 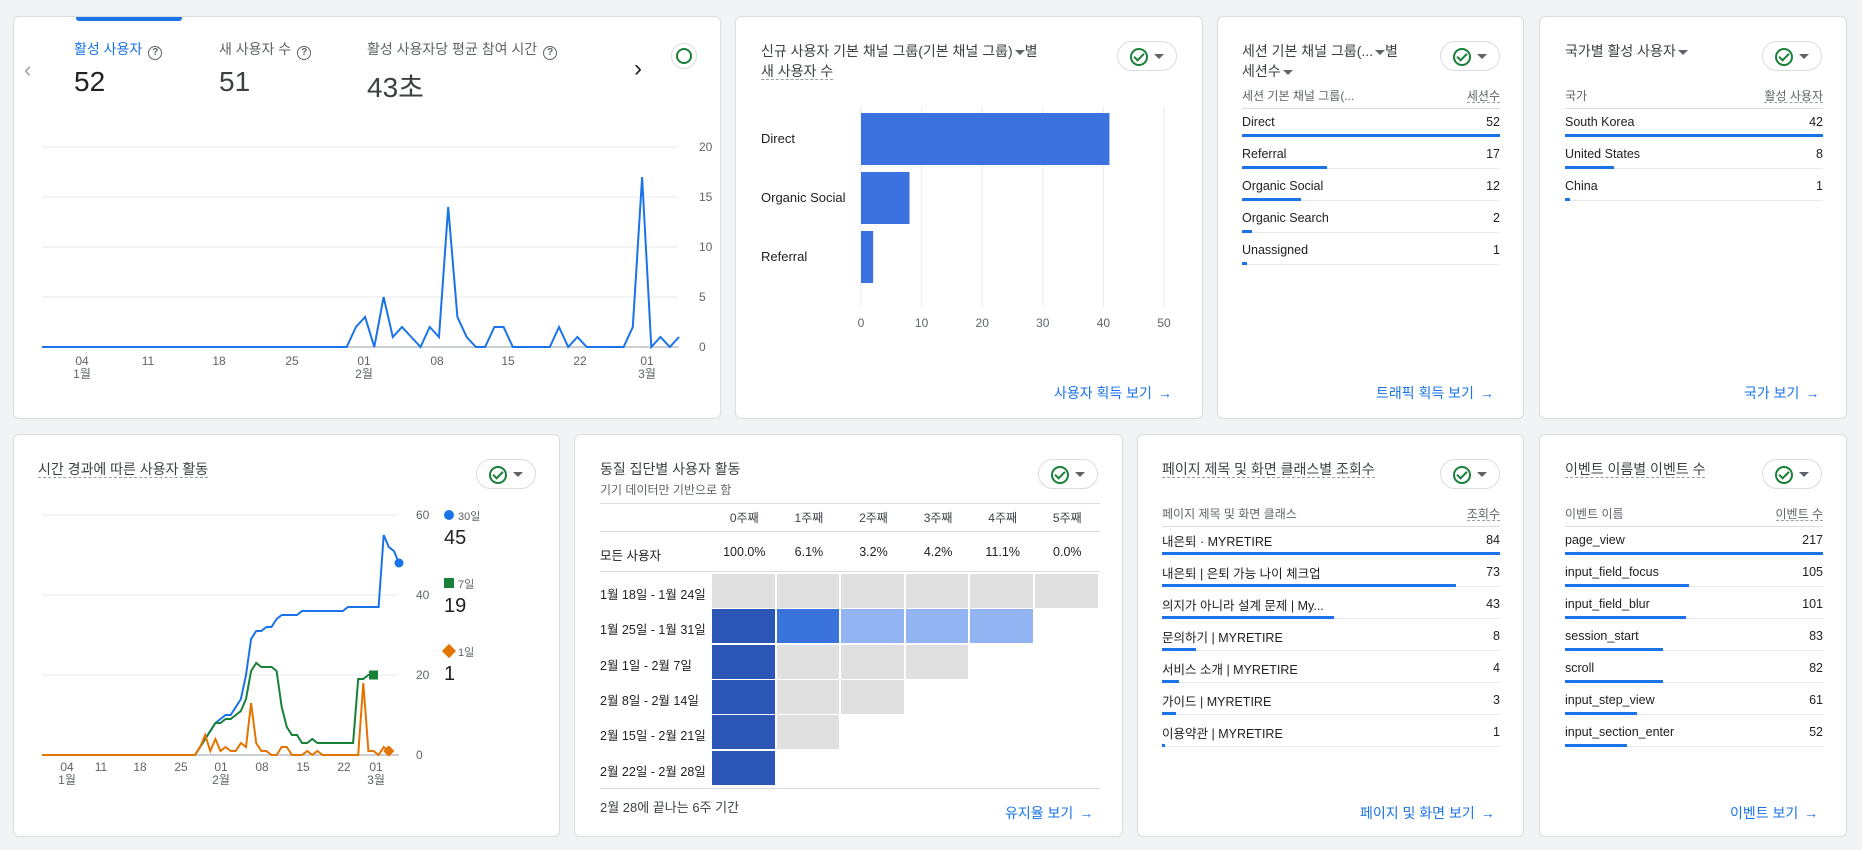 What do you see at coordinates (1331, 735) in the screenshot?
I see `table-row: 이용약관 | MYRETIRE 1` at bounding box center [1331, 735].